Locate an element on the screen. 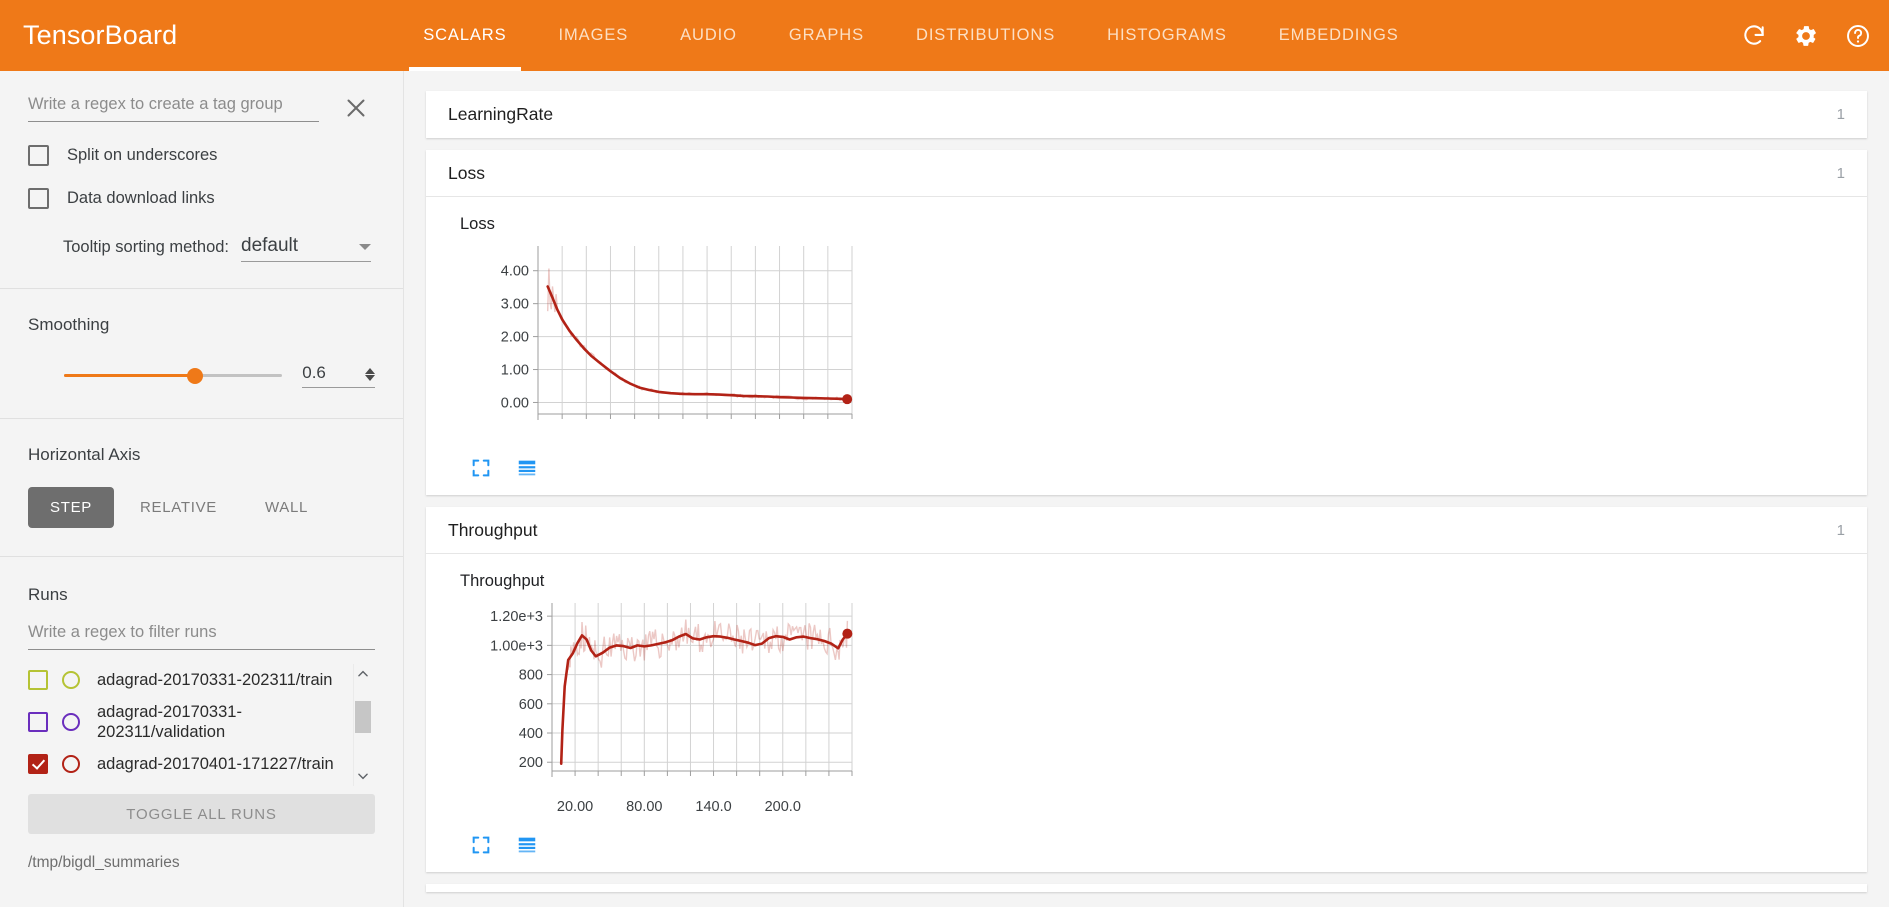  smoothing-value: 0.6 is located at coordinates (314, 372).